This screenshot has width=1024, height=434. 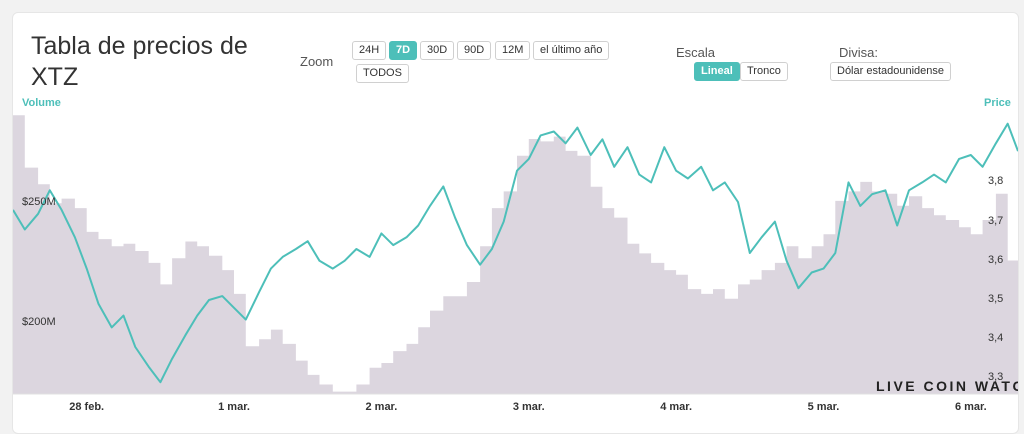 What do you see at coordinates (696, 52) in the screenshot?
I see `scale-label: Escala` at bounding box center [696, 52].